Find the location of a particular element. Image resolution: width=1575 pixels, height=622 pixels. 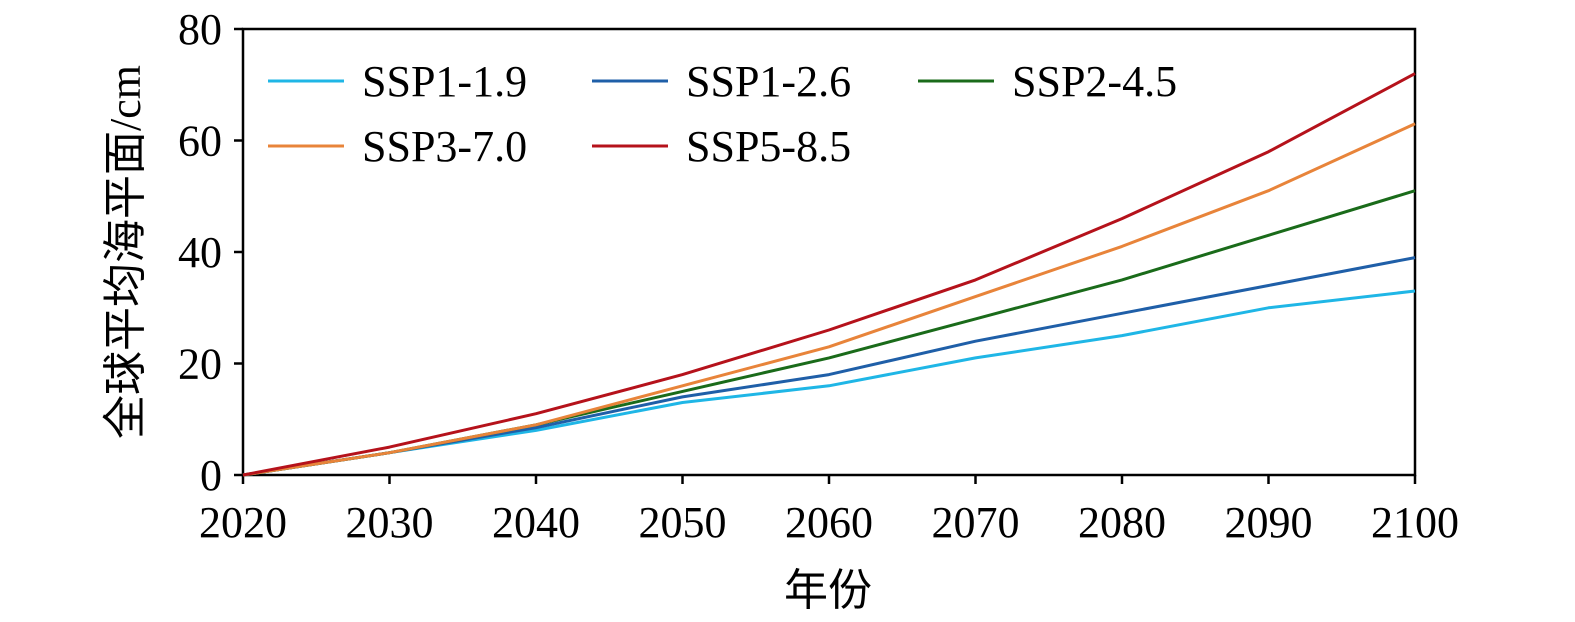

x-tick-label: 2050 is located at coordinates (683, 522).